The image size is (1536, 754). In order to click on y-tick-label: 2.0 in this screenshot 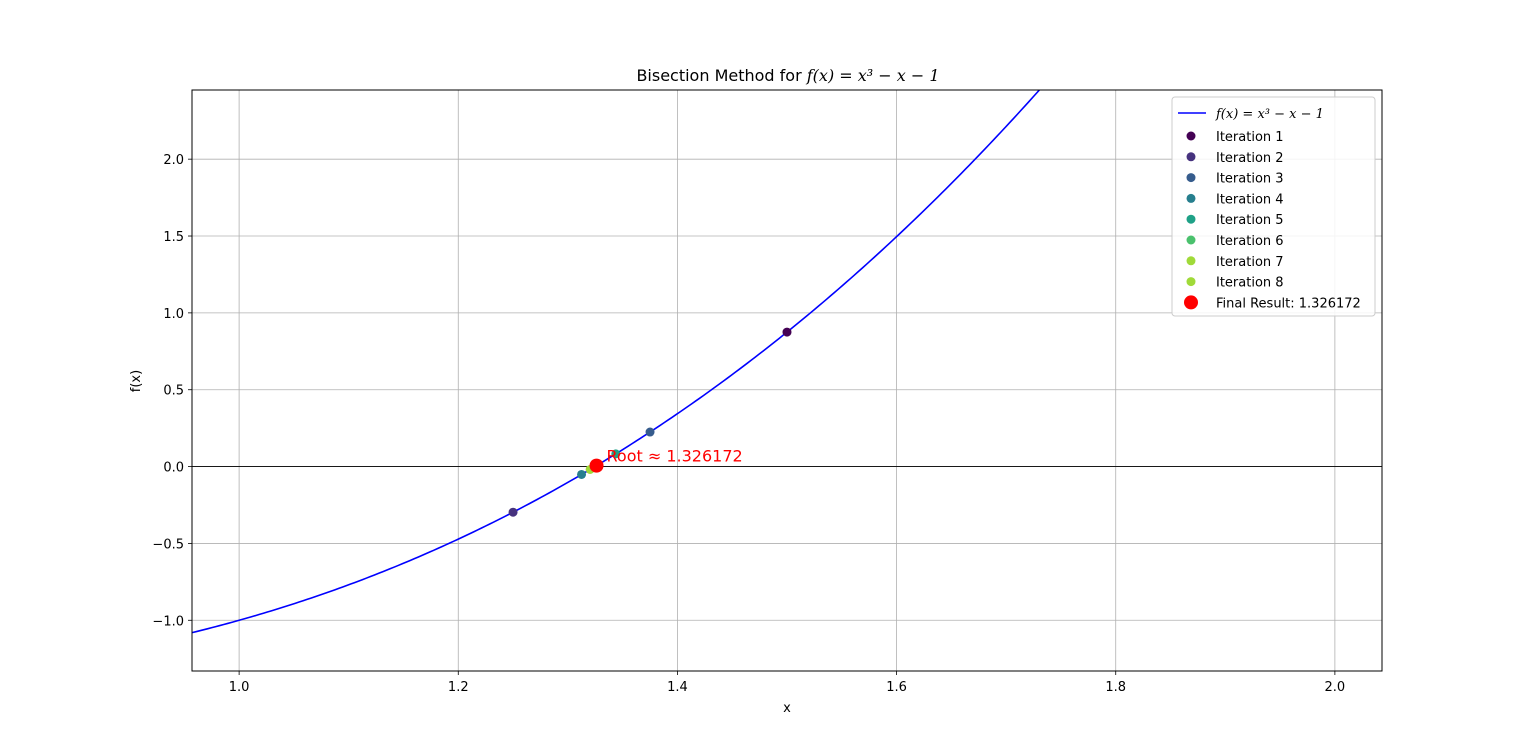, I will do `click(173, 160)`.